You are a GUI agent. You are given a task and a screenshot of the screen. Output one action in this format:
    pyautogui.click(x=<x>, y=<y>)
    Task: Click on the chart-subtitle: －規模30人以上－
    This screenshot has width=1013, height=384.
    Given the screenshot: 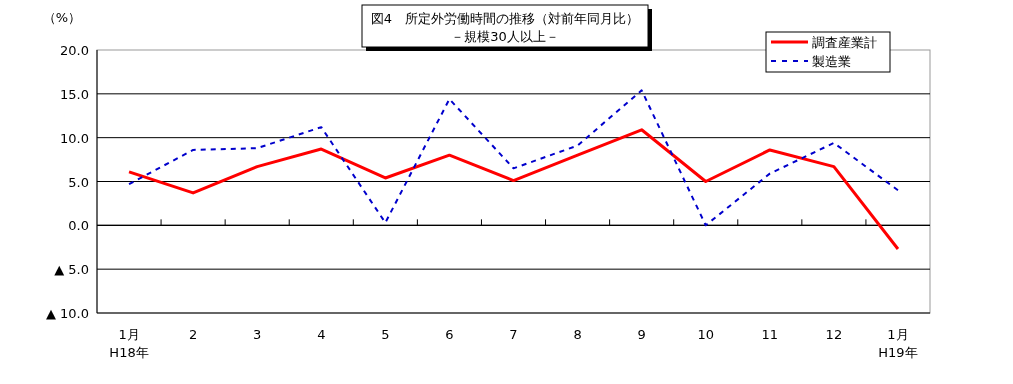 What is the action you would take?
    pyautogui.click(x=505, y=36)
    